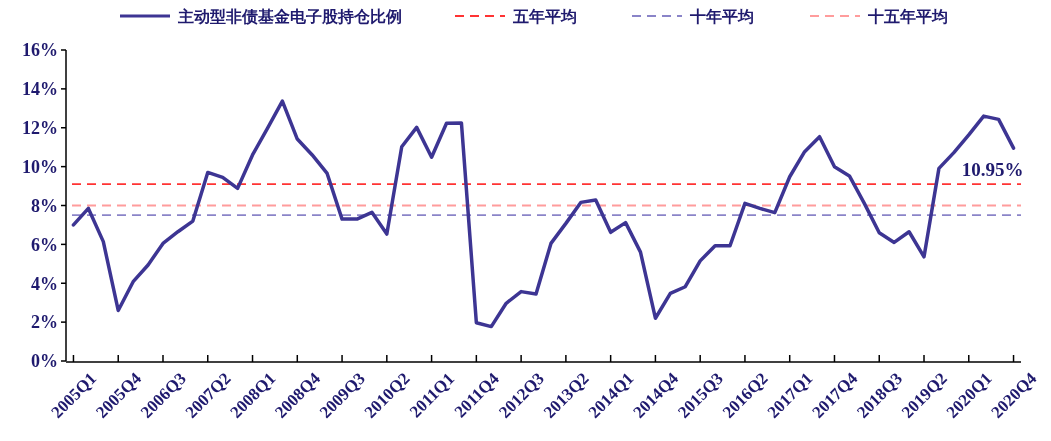 The height and width of the screenshot is (441, 1051). What do you see at coordinates (40, 128) in the screenshot?
I see `y-tick-label: 12%` at bounding box center [40, 128].